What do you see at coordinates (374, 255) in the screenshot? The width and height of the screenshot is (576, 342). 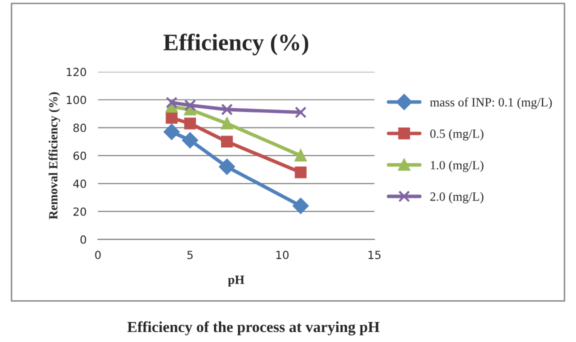 I see `x-tick-label: 15` at bounding box center [374, 255].